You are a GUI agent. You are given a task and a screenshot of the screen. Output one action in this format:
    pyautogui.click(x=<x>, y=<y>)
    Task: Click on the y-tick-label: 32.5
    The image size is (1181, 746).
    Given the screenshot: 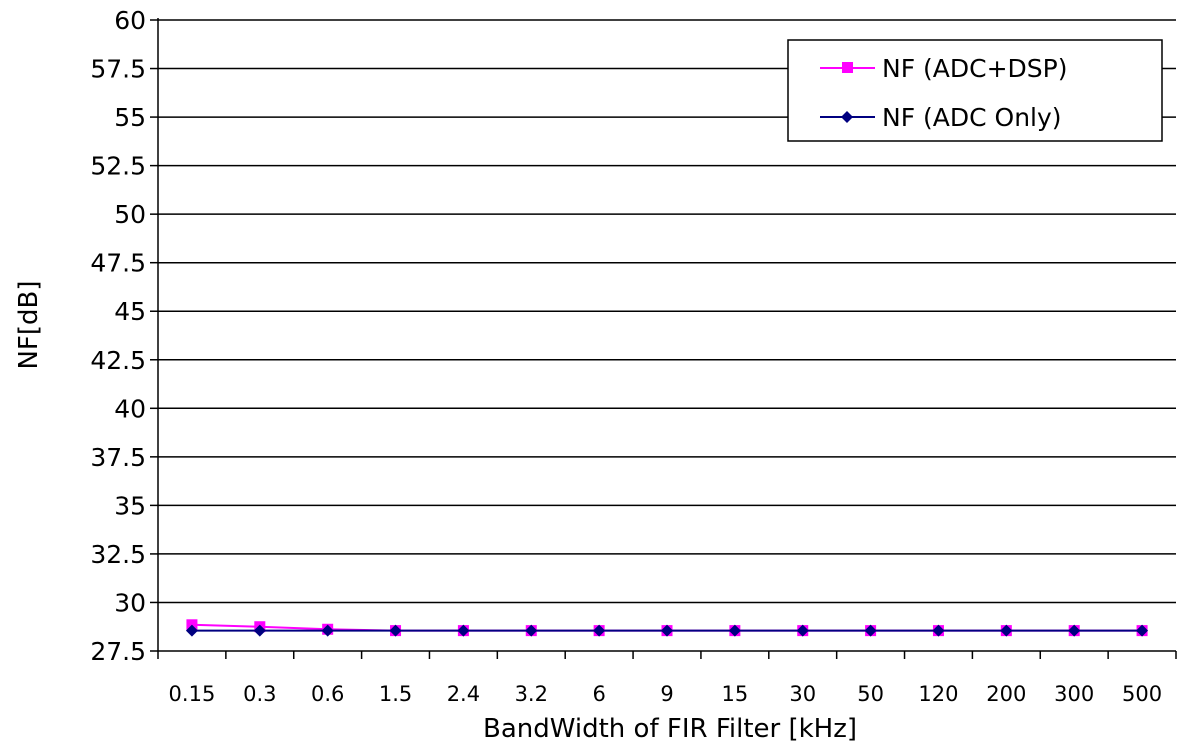 What is the action you would take?
    pyautogui.click(x=118, y=554)
    